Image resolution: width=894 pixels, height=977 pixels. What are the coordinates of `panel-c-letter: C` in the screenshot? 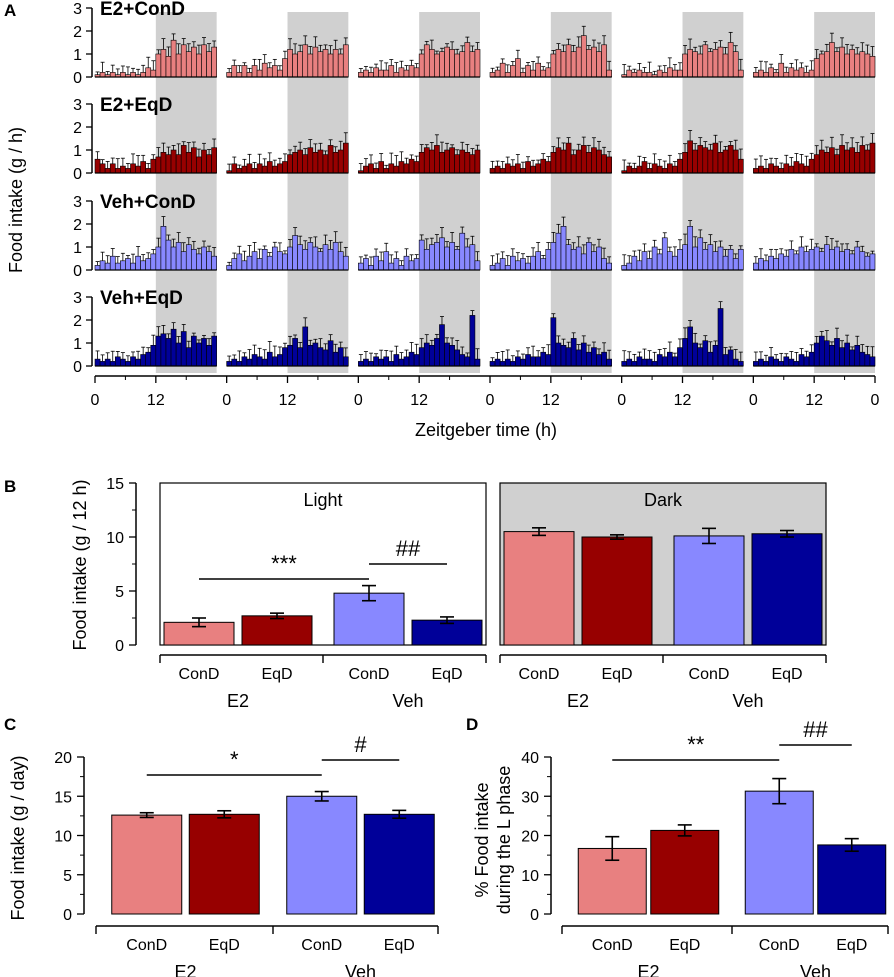 It's located at (10, 724).